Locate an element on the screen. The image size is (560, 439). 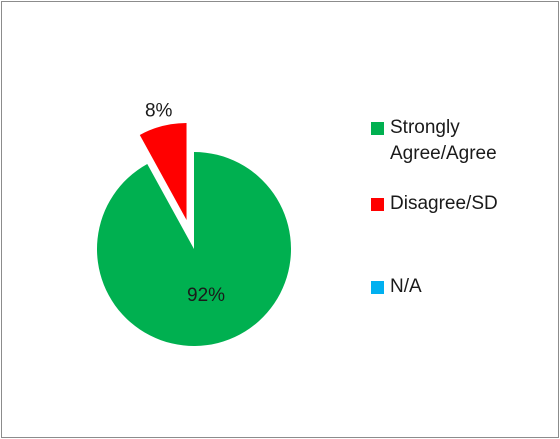
legend-label-strongly-agree-agree: Strongly Agree/Agree is located at coordinates (443, 140).